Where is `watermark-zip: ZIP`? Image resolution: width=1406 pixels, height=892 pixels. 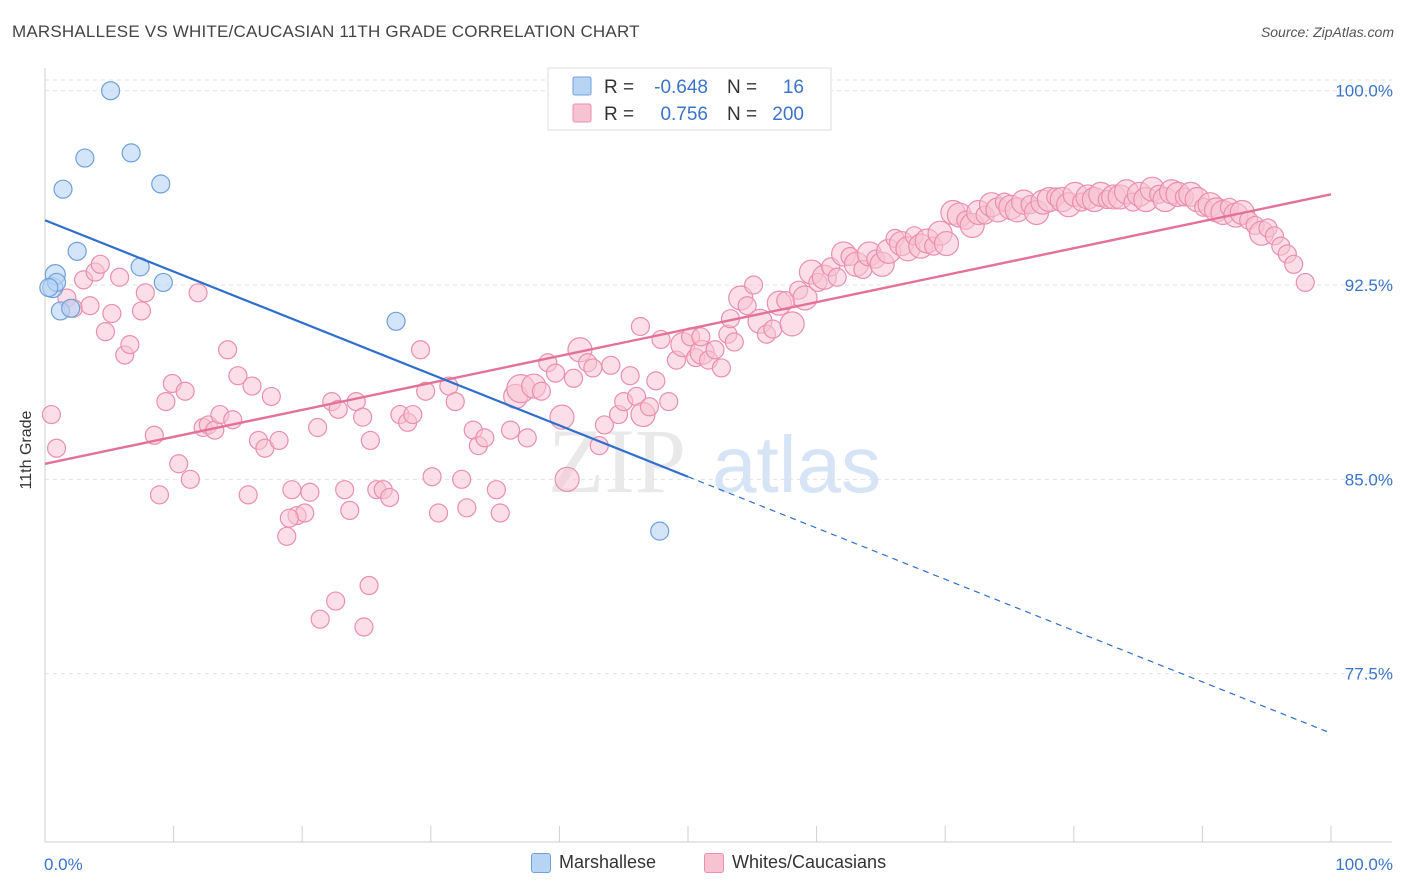
watermark-zip: ZIP is located at coordinates (617, 461).